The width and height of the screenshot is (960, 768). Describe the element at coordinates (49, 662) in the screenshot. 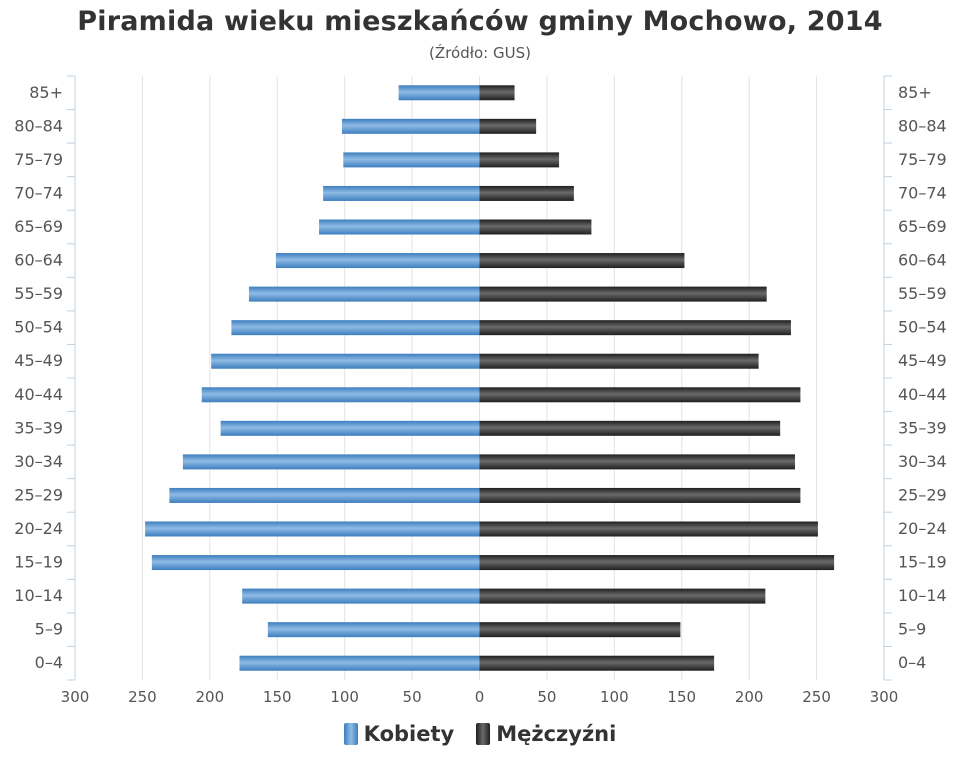

I see `category-label-left: 0–4` at that location.